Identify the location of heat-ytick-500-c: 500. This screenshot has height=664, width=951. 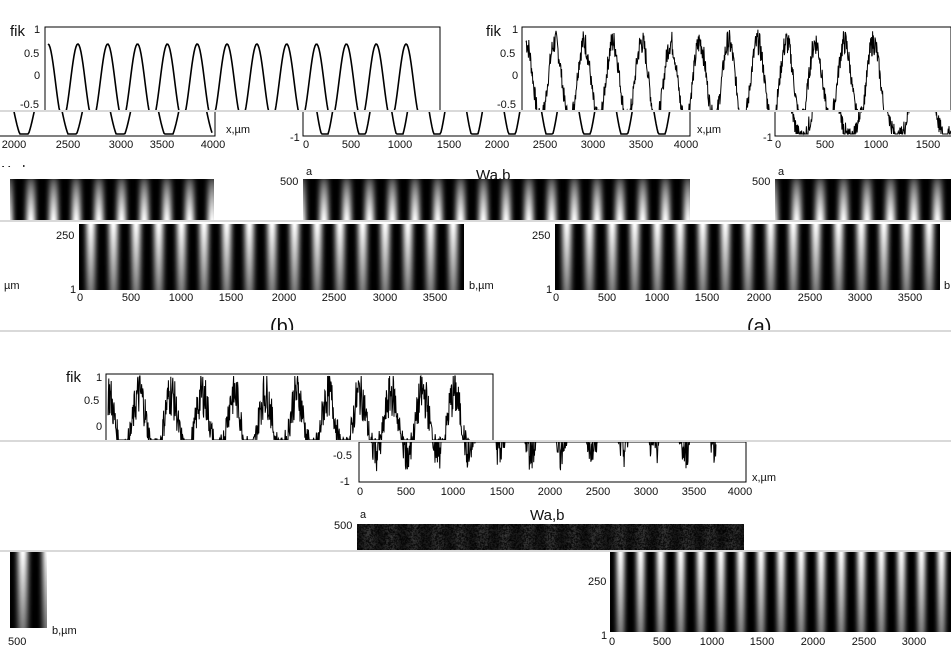
(761, 182).